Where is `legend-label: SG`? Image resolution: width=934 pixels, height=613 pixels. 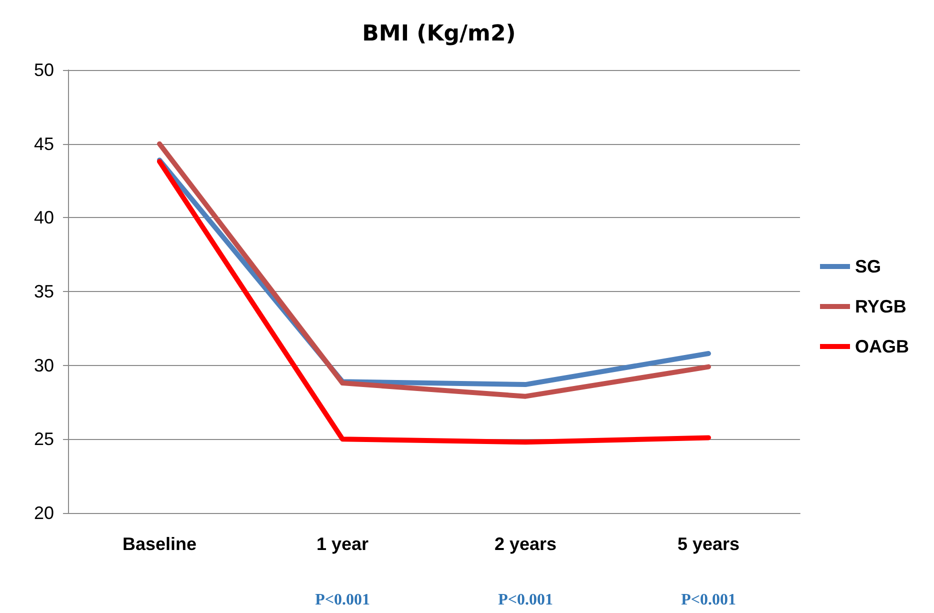
legend-label: SG is located at coordinates (868, 266).